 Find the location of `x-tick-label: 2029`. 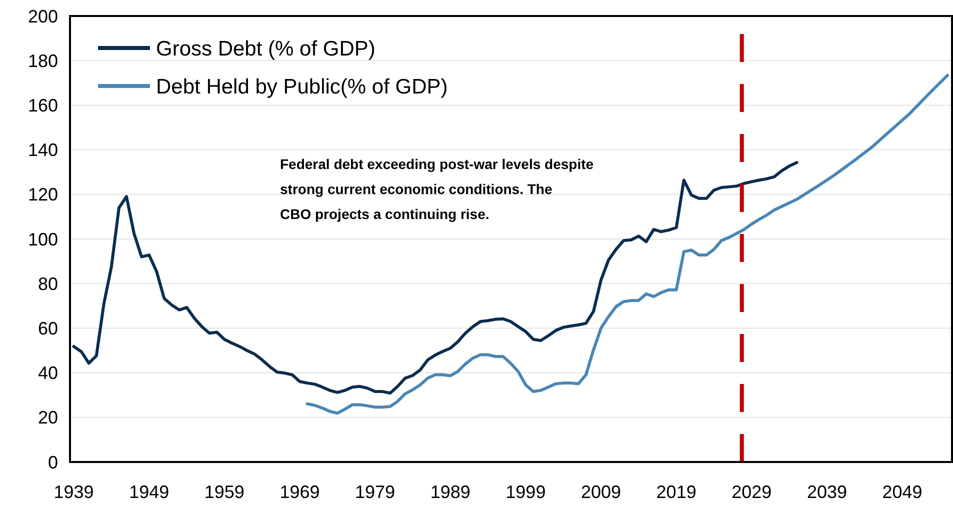

x-tick-label: 2029 is located at coordinates (752, 492).